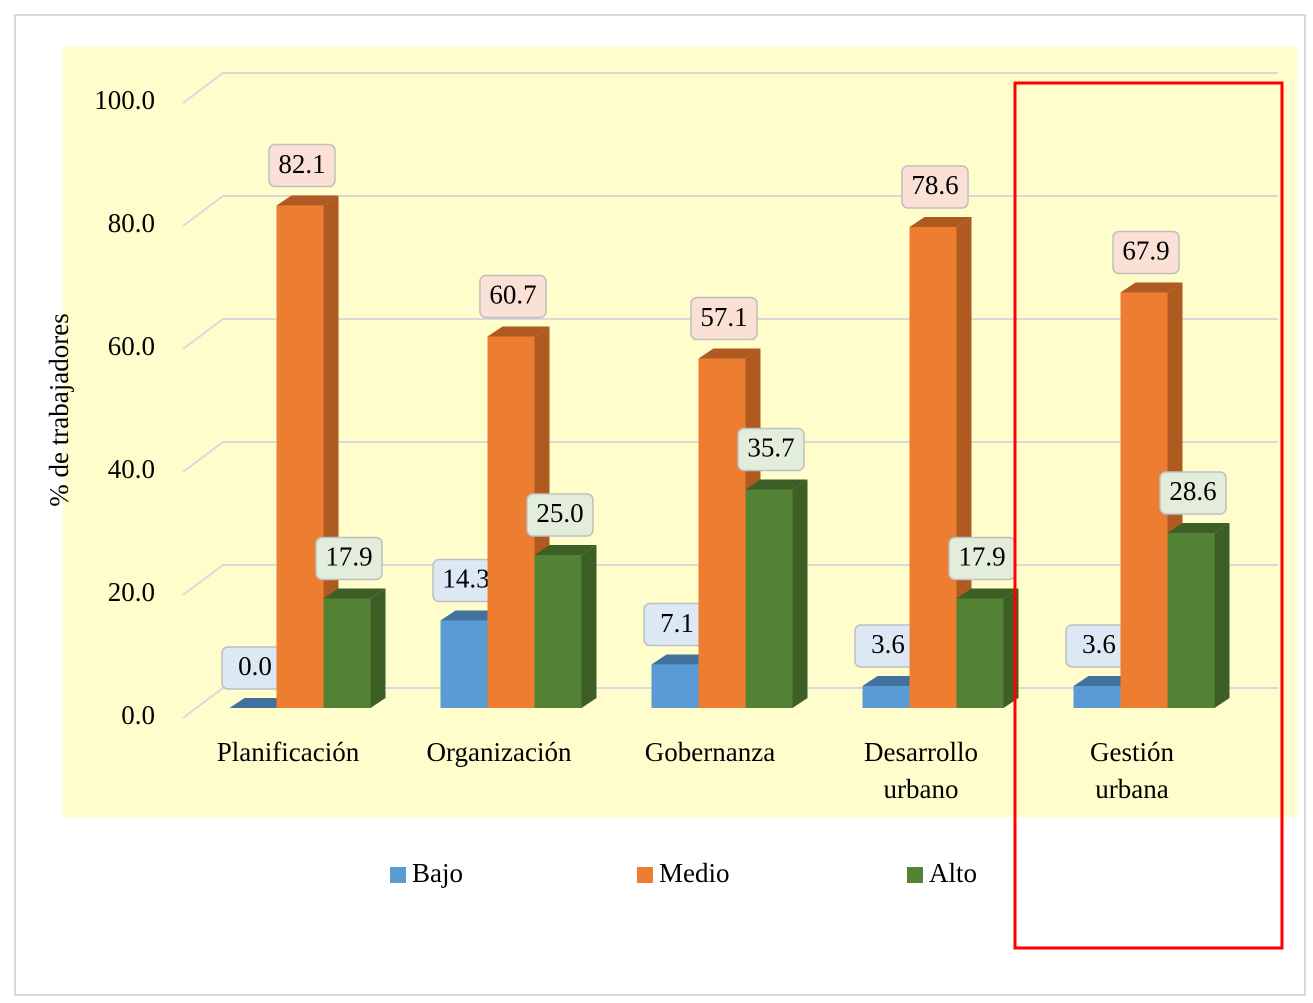 The height and width of the screenshot is (1003, 1313). I want to click on data-label: 82.1, so click(301, 164).